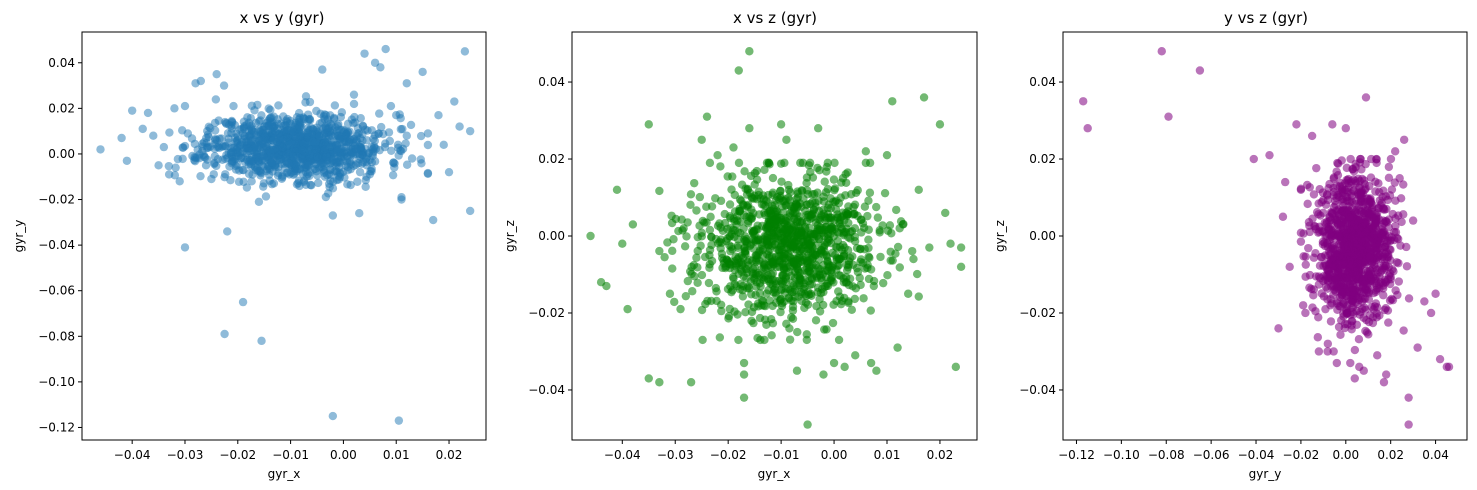 This screenshot has width=1477, height=490. What do you see at coordinates (1256, 455) in the screenshot?
I see `plot-3-xtick-label: −0.04` at bounding box center [1256, 455].